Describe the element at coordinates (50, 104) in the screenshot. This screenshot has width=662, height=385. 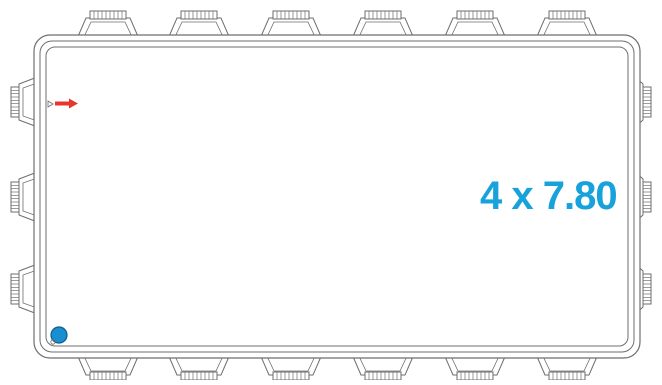
I see `small-pointer-icon` at that location.